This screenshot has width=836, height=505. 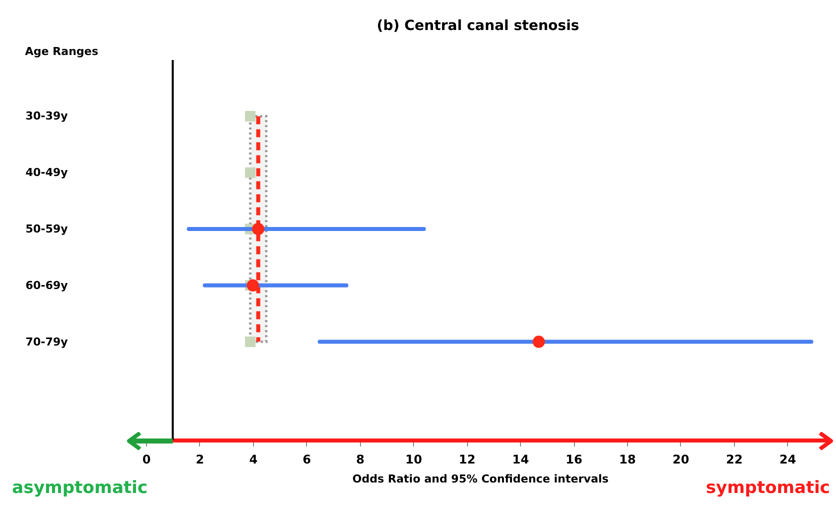 I want to click on y-tick-label: 60-69y, so click(x=47, y=285).